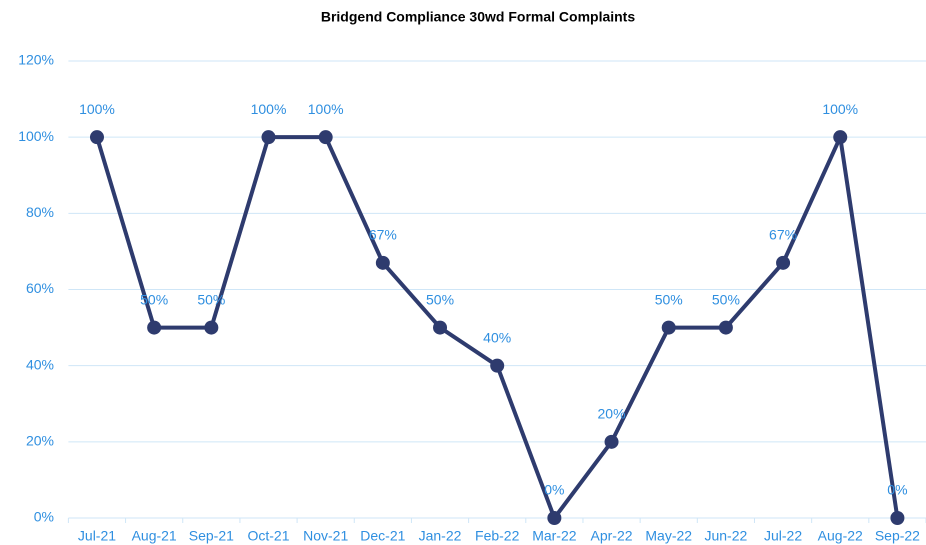 The height and width of the screenshot is (545, 926). What do you see at coordinates (44, 517) in the screenshot?
I see `y-tick-label: 0%` at bounding box center [44, 517].